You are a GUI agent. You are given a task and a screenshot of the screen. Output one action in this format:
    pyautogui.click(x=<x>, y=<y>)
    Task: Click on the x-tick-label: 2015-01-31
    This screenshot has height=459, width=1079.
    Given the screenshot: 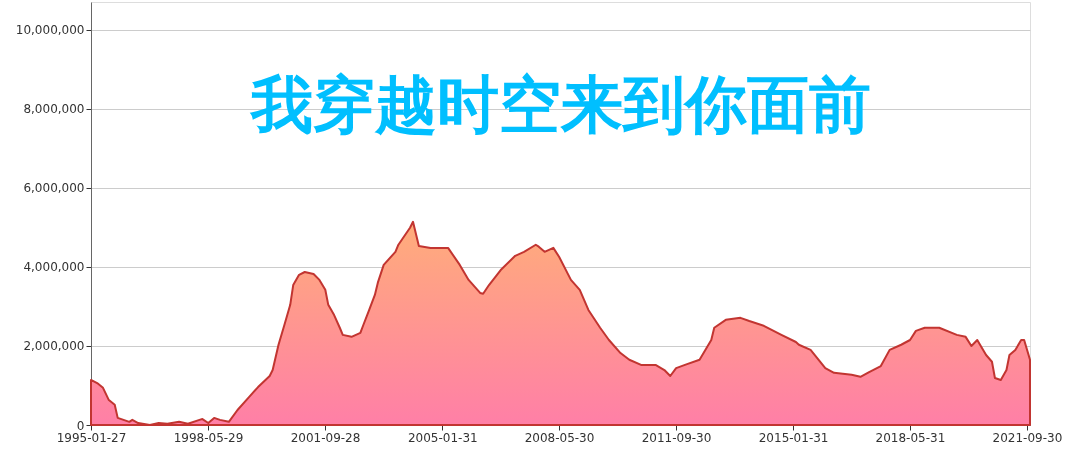 What is the action you would take?
    pyautogui.click(x=793, y=437)
    